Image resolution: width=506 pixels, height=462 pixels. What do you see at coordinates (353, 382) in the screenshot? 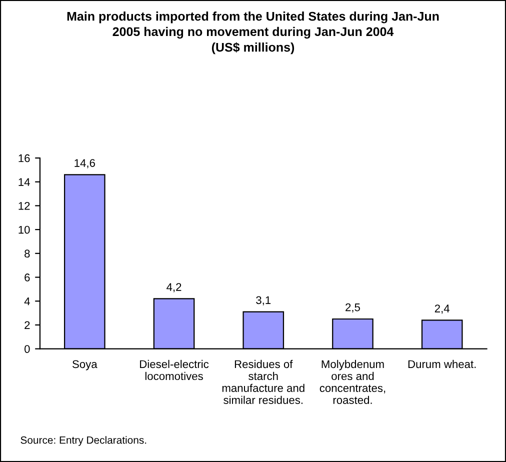
I see `x-tick-label: Molybdenum ores and concentrates, roasted.` at bounding box center [353, 382].